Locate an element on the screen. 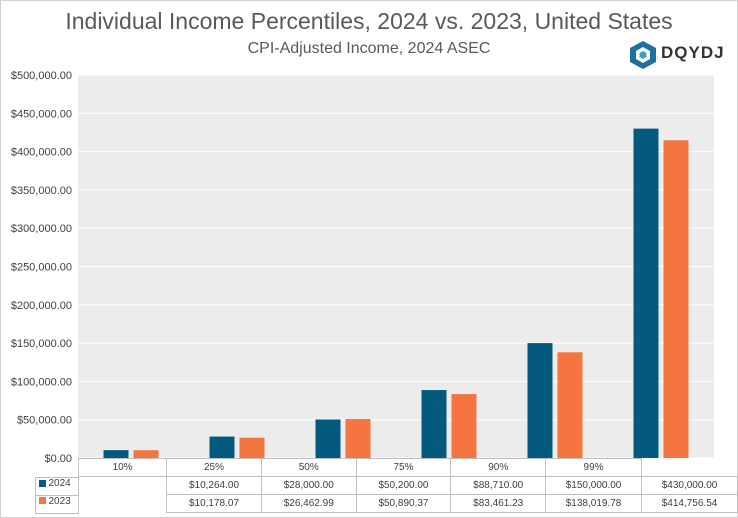  bar-2023-99pct is located at coordinates (676, 299).